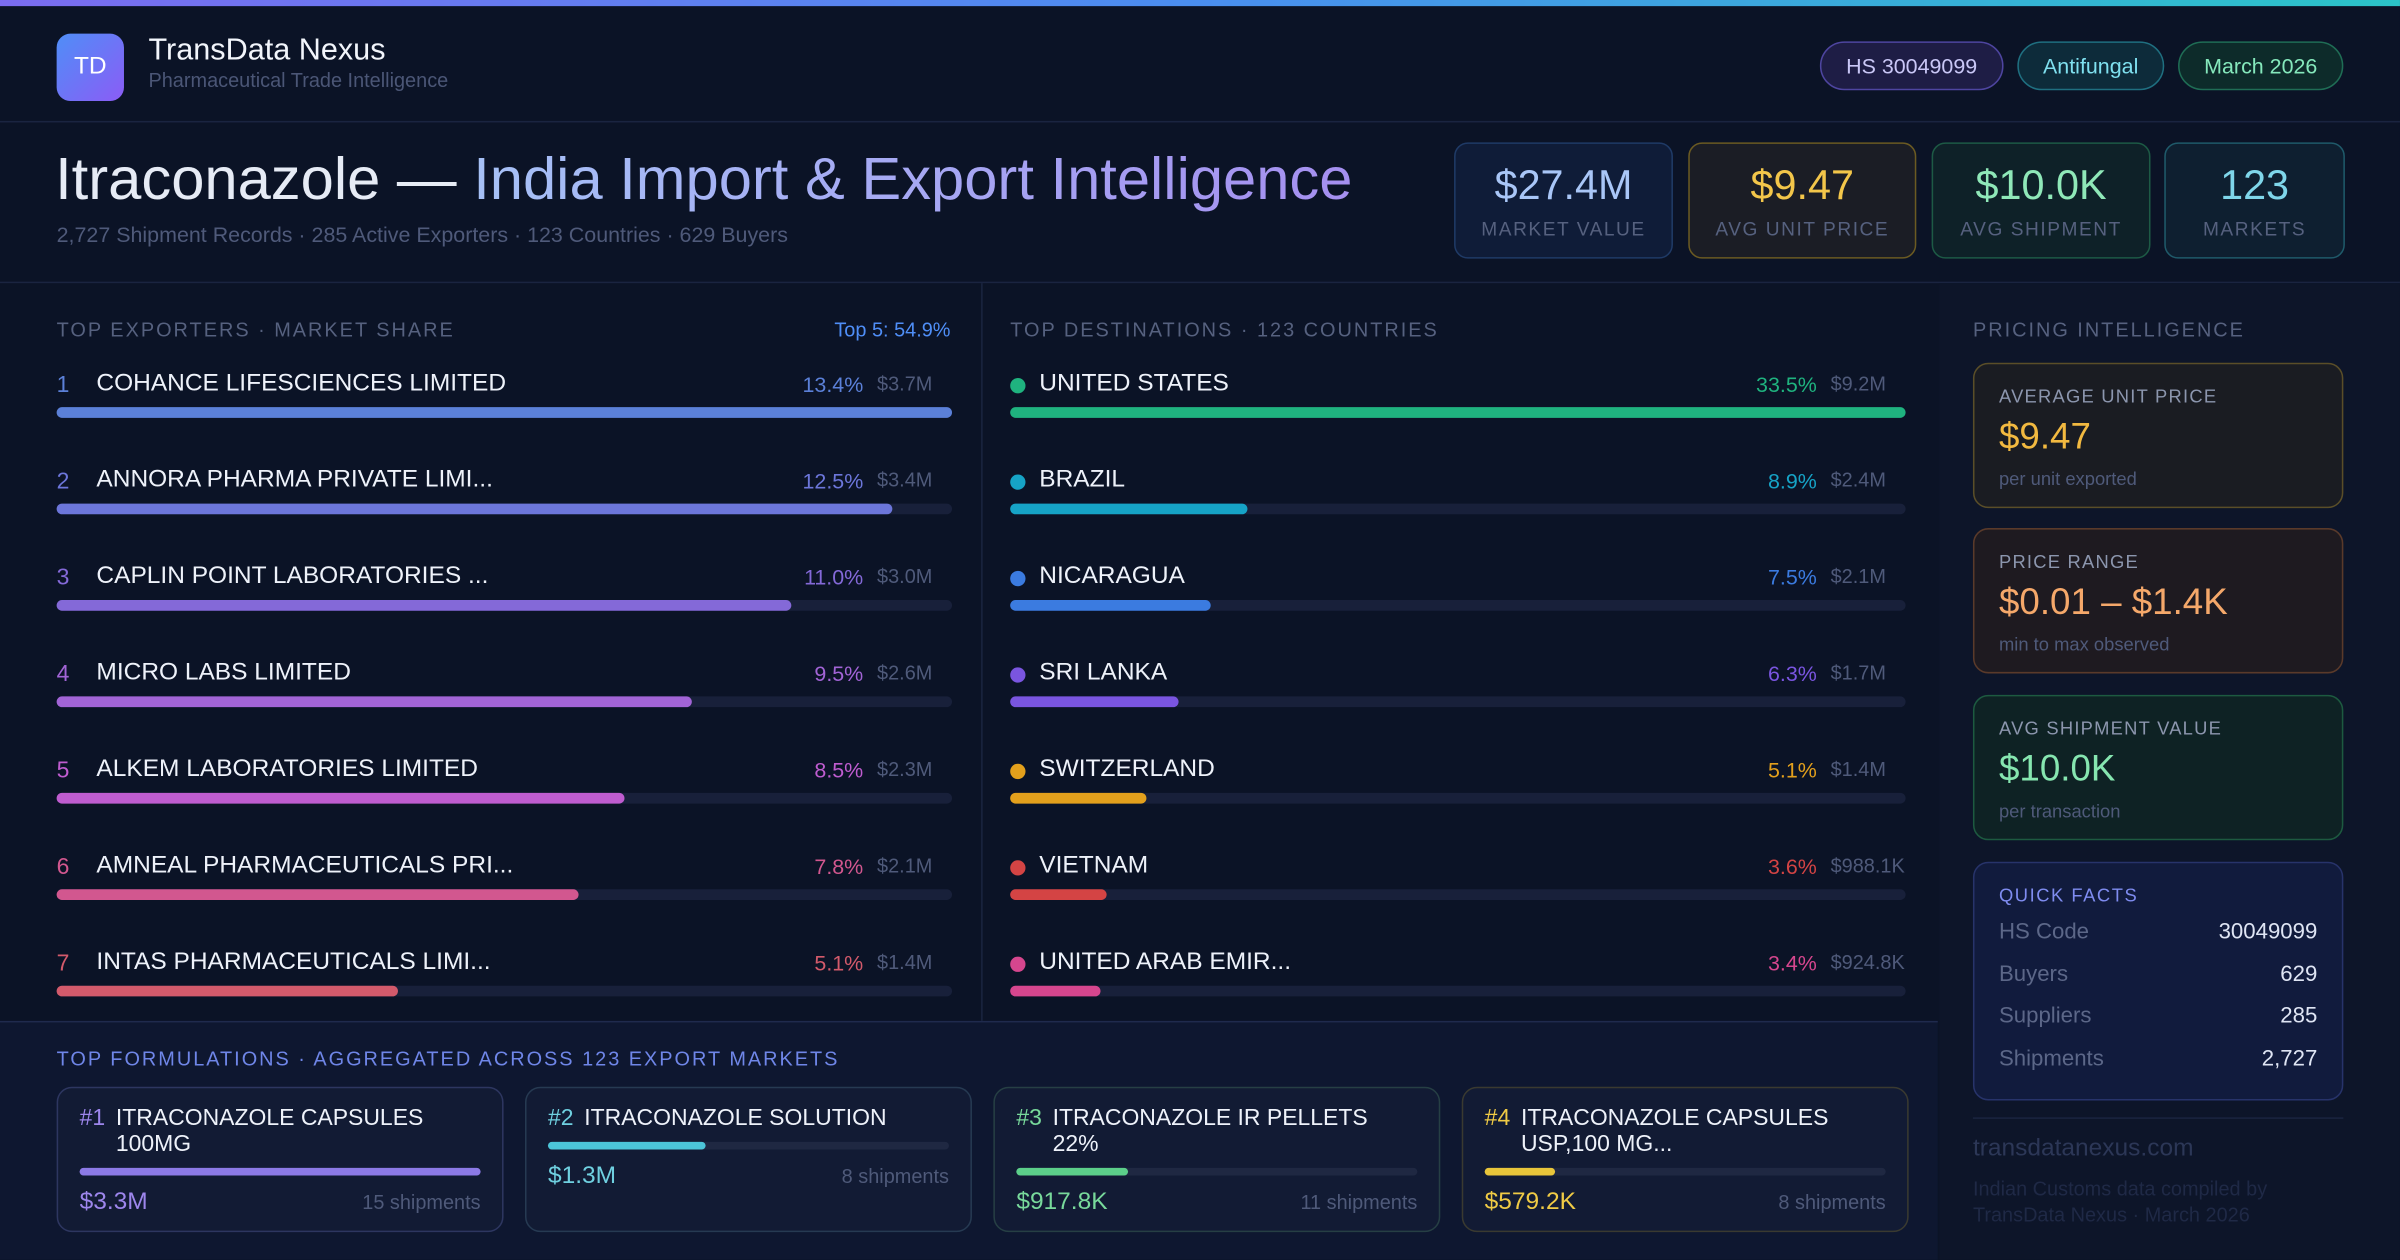 The image size is (2400, 1260). I want to click on fact-value: 2,727, so click(2289, 1058).